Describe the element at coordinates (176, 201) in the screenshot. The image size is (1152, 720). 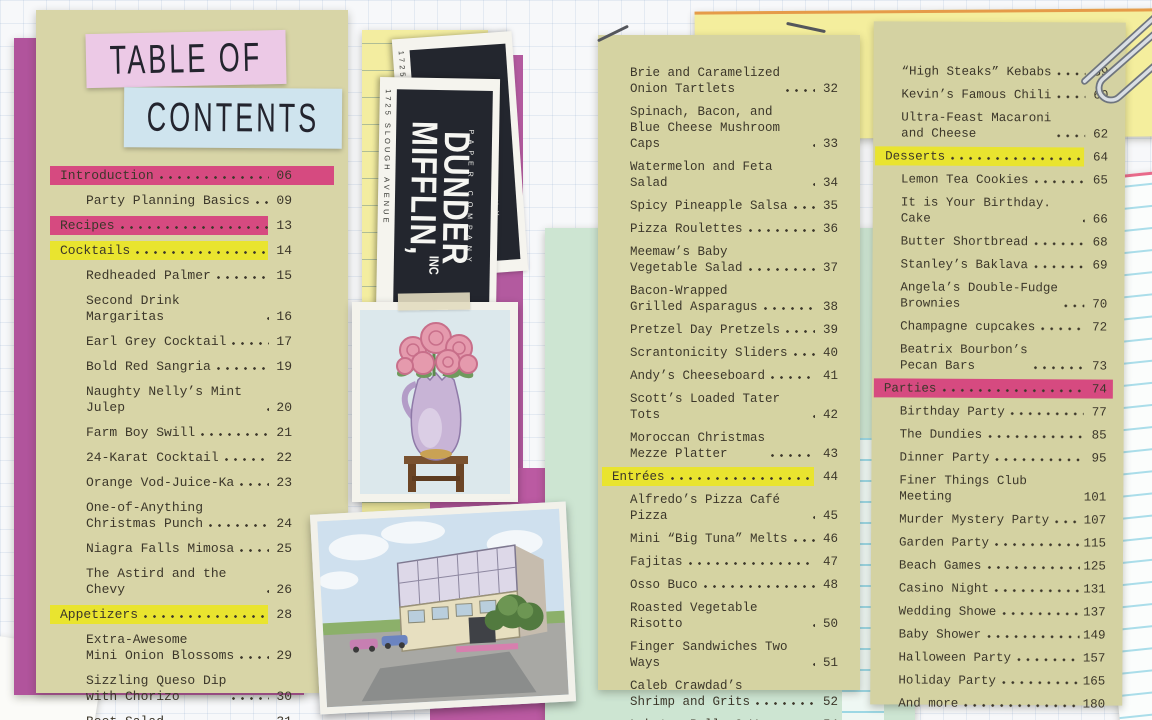
I see `toc-entry: Party Planning Basics 09` at that location.